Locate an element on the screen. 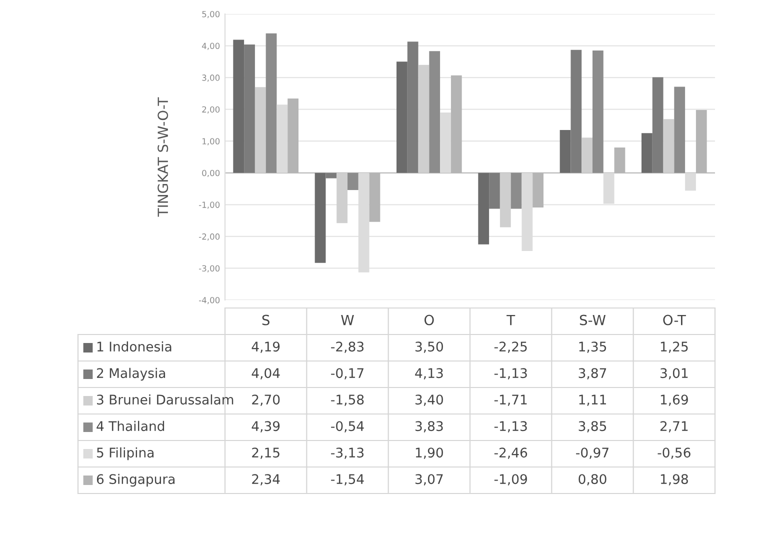 This screenshot has width=771, height=554. data-label: 3,07 is located at coordinates (429, 480).